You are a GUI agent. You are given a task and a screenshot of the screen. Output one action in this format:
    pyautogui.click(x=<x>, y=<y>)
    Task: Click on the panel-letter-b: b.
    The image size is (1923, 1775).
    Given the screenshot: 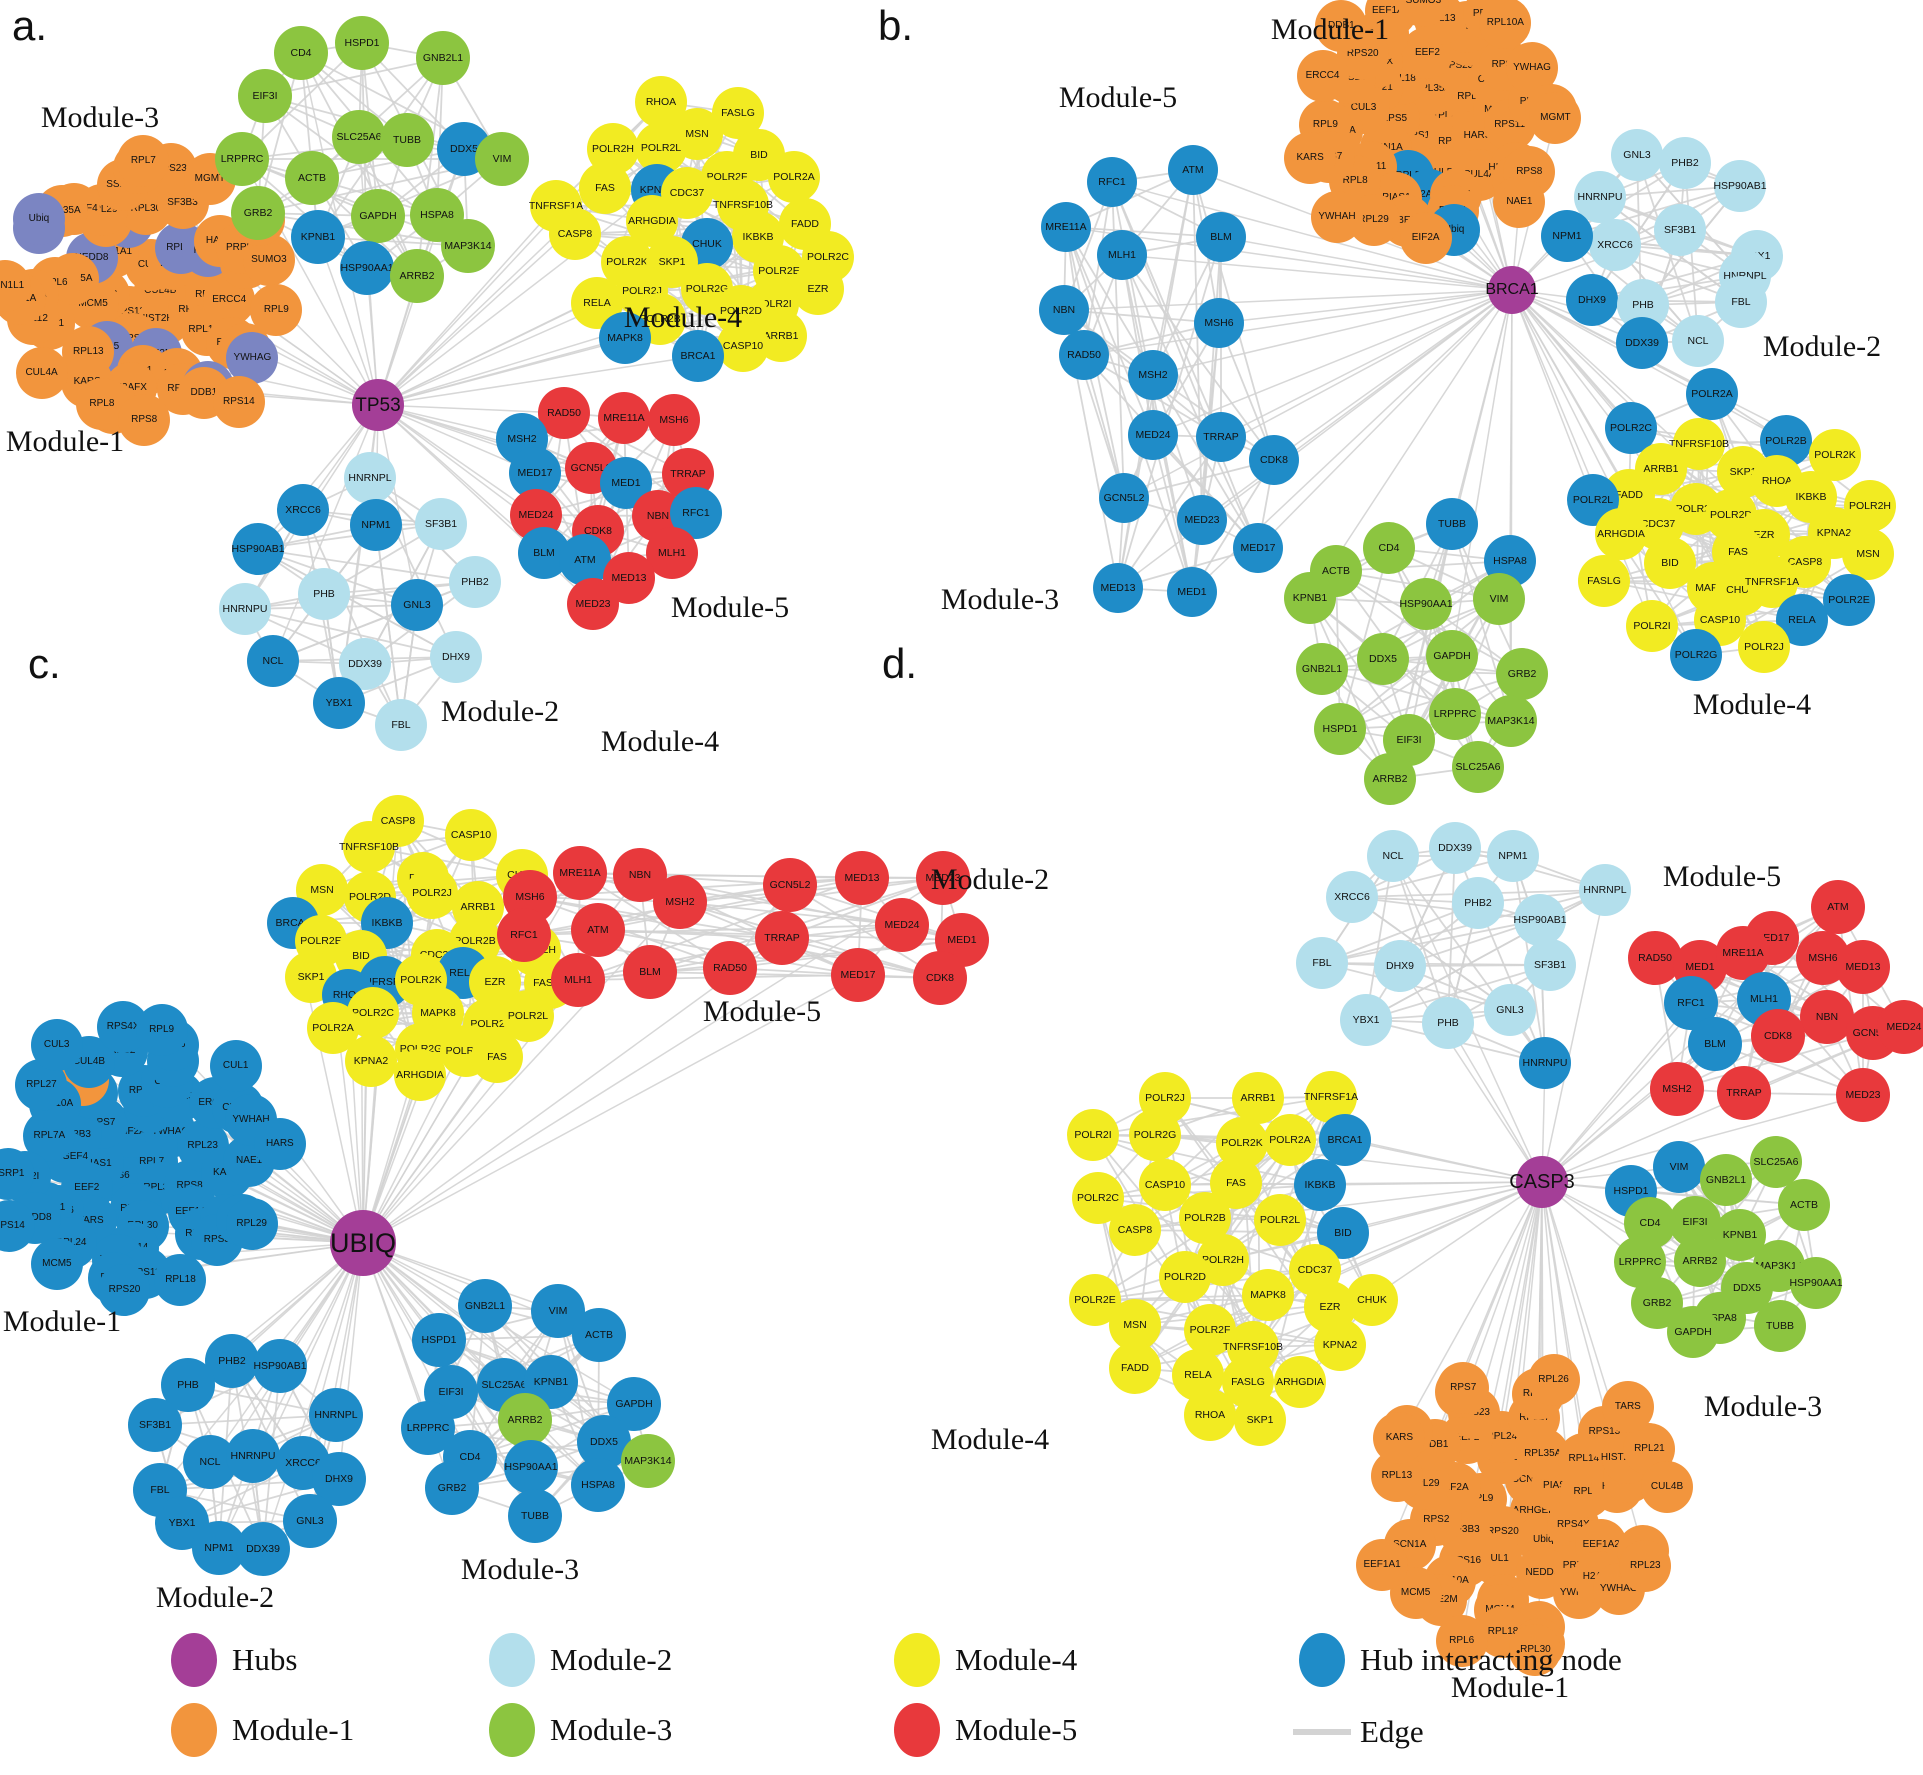 What is the action you would take?
    pyautogui.click(x=896, y=25)
    